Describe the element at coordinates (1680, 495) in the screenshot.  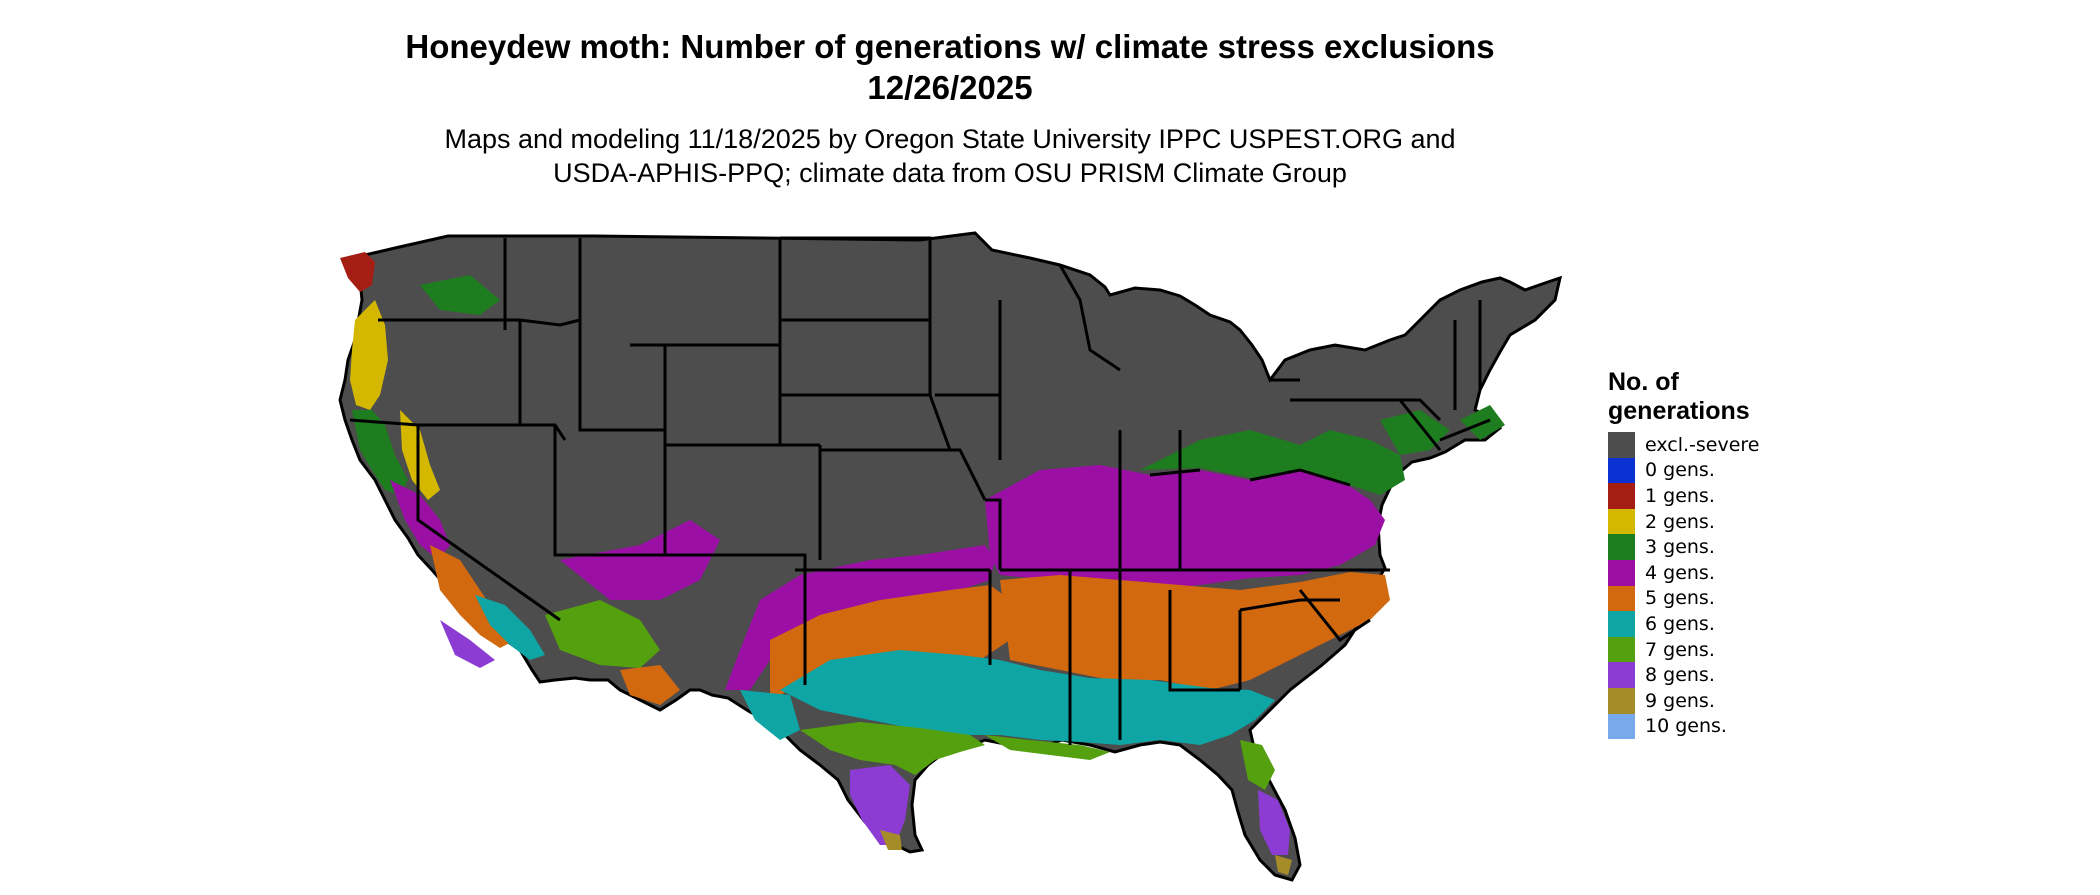
I see `legend-label: 1 gens.` at that location.